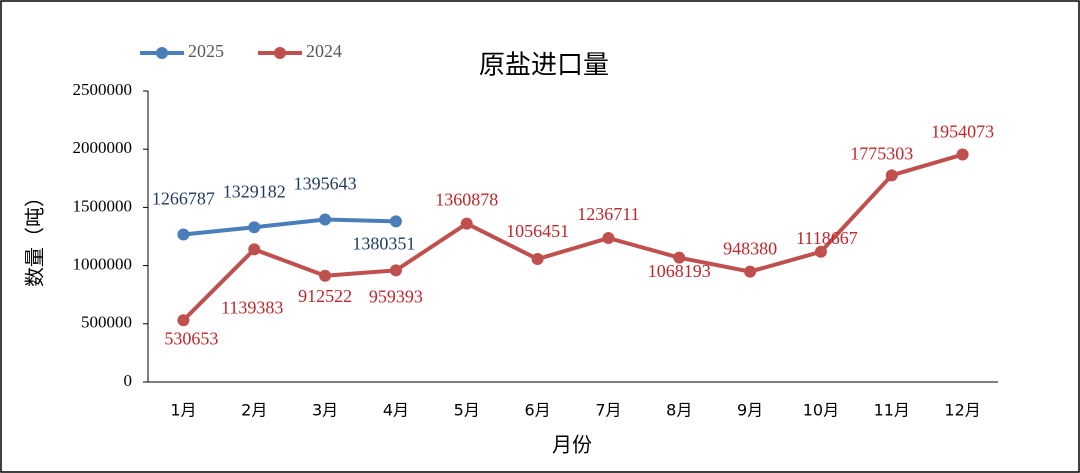  What do you see at coordinates (325, 184) in the screenshot?
I see `data-label: 1395643` at bounding box center [325, 184].